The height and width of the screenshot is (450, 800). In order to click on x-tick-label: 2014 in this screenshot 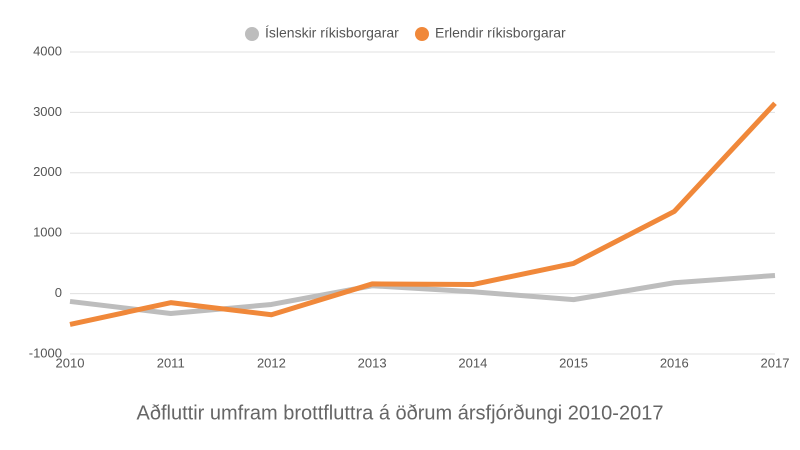, I will do `click(472, 362)`.